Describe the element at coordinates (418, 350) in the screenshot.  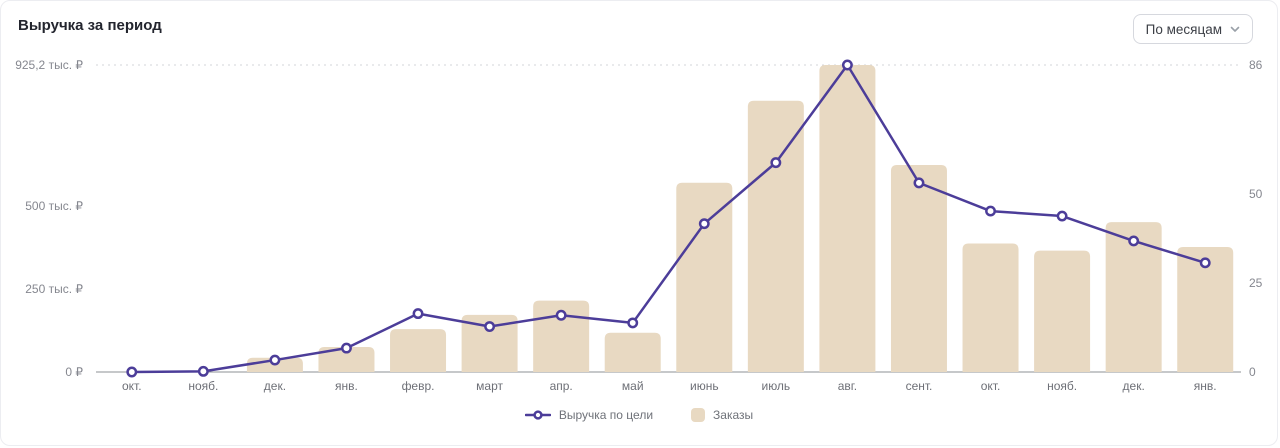
I see `bar-февр.` at that location.